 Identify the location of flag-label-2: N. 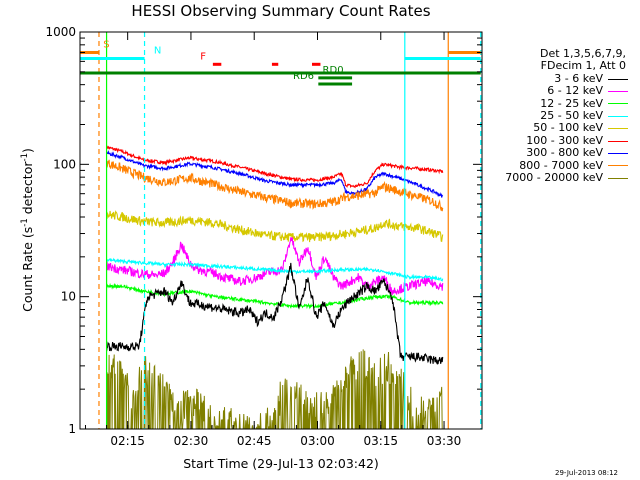
(157, 51).